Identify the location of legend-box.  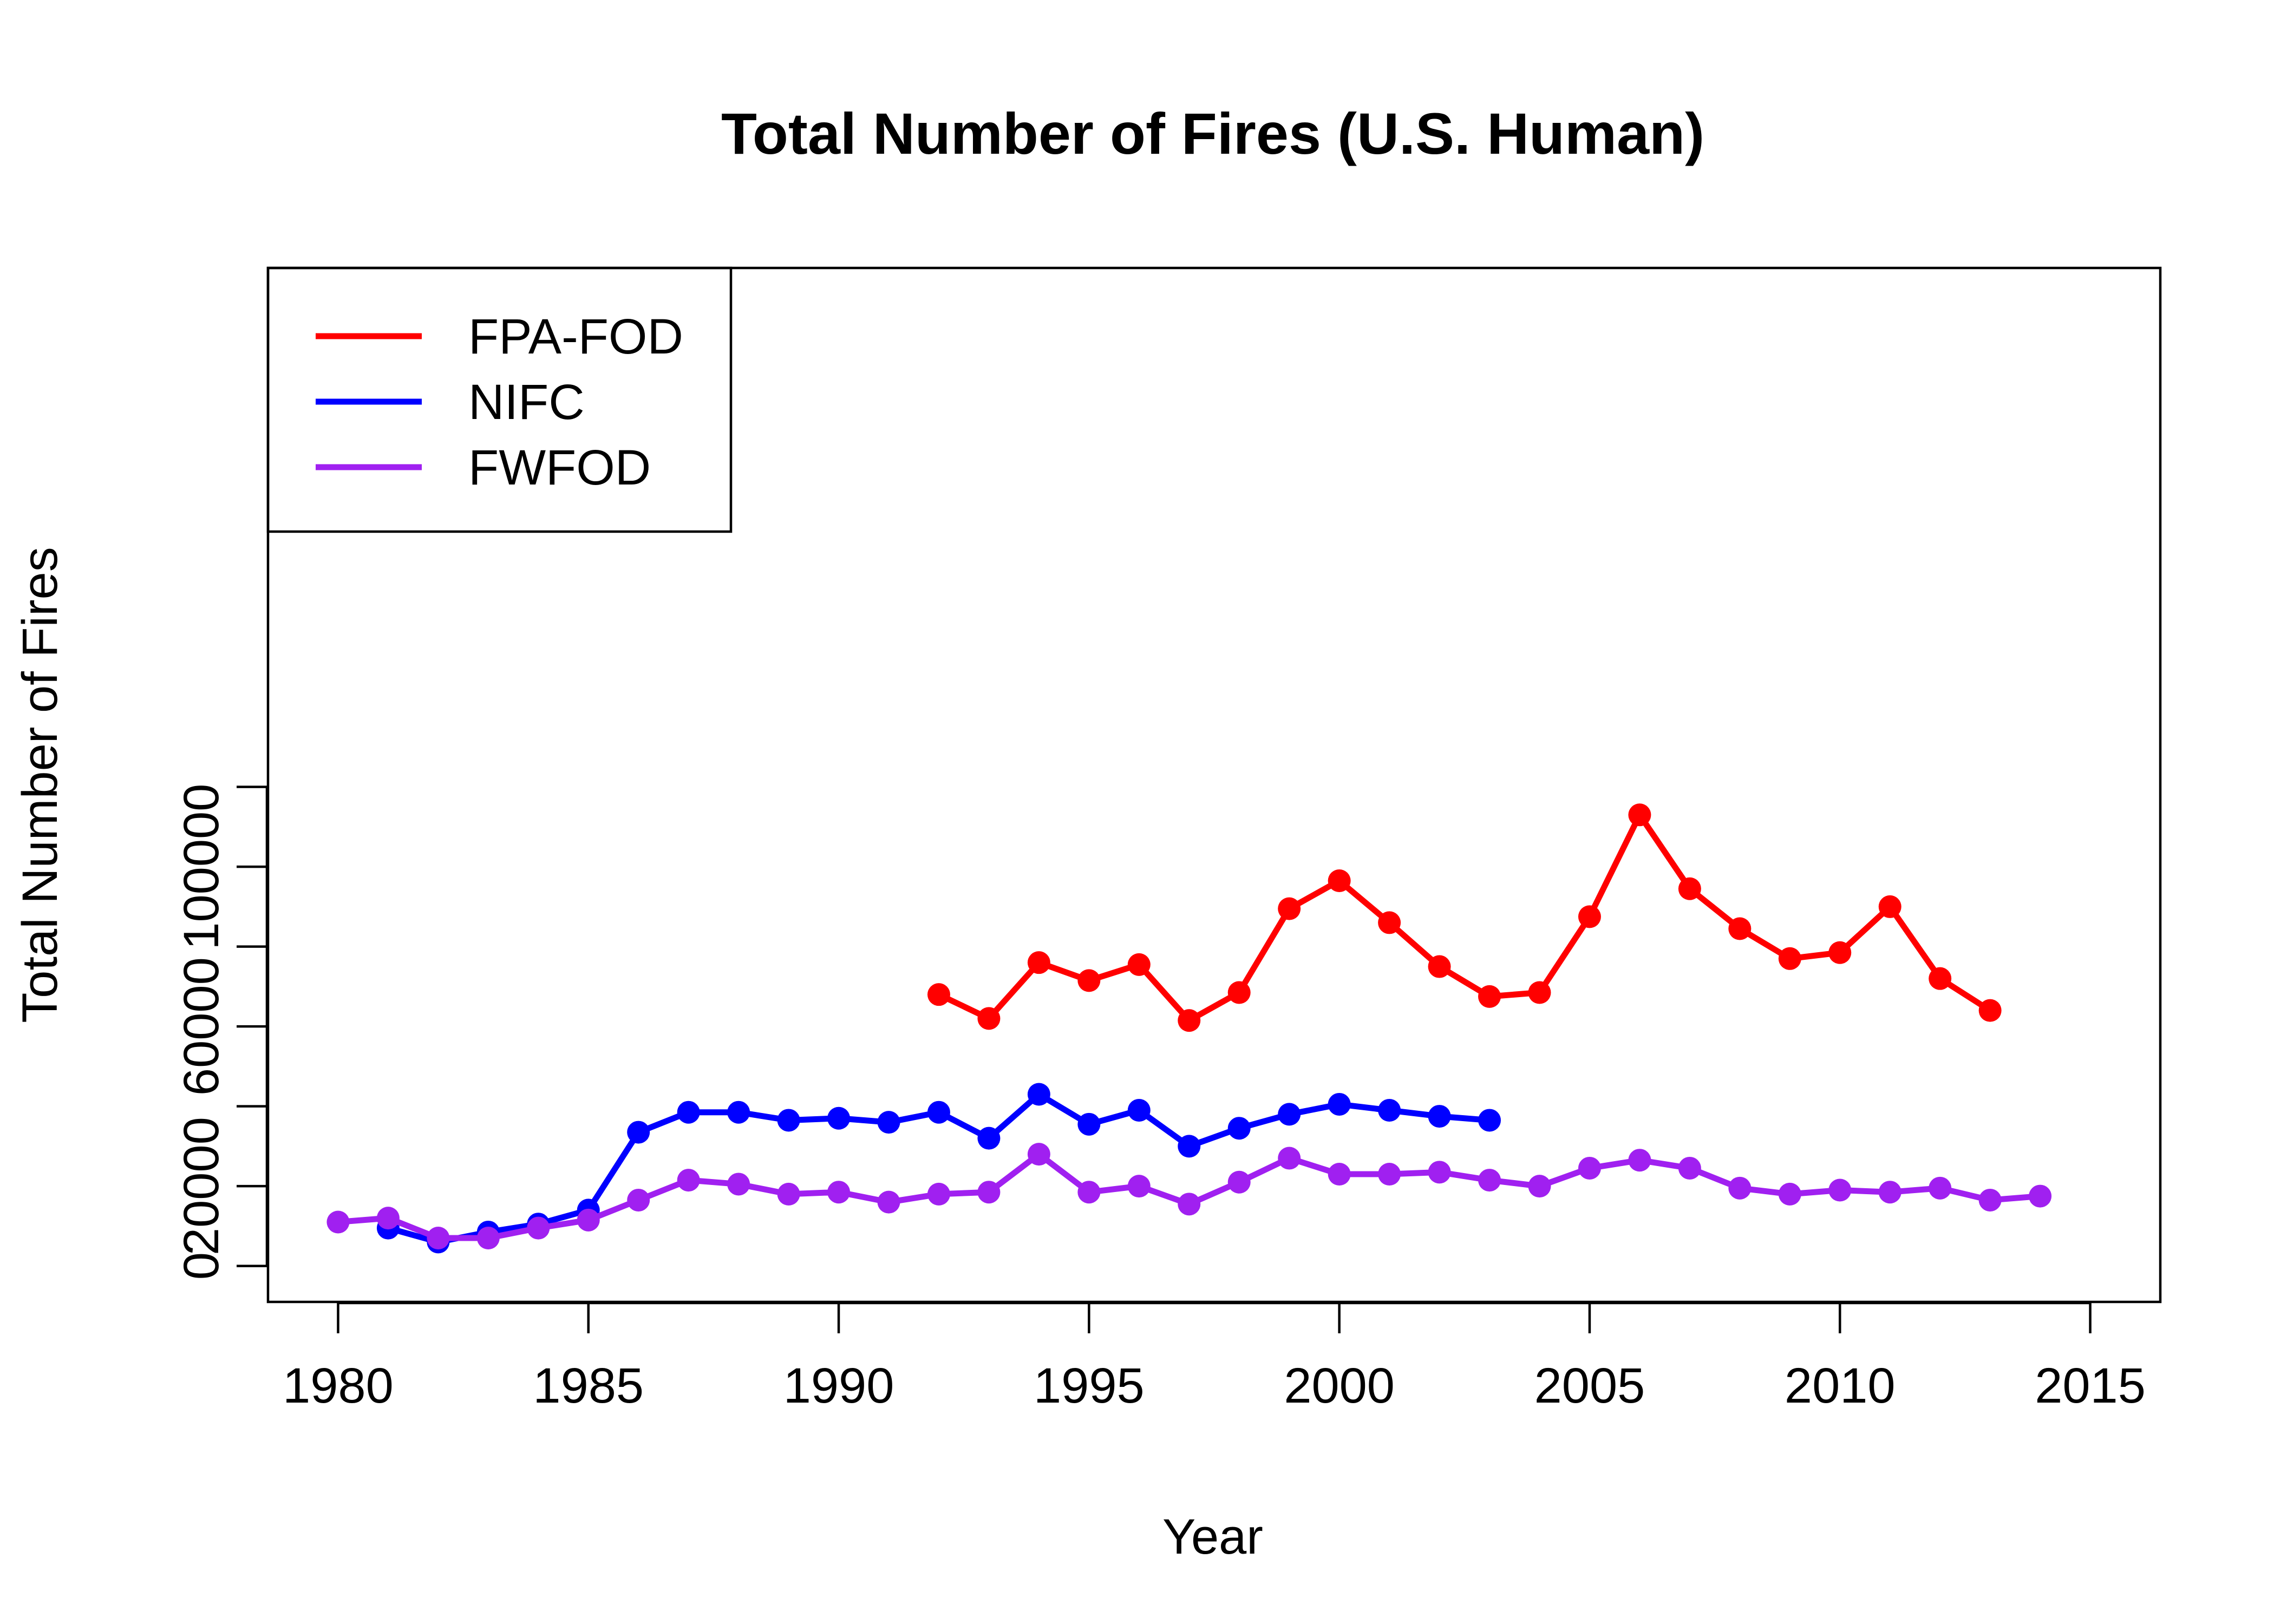
(500, 399).